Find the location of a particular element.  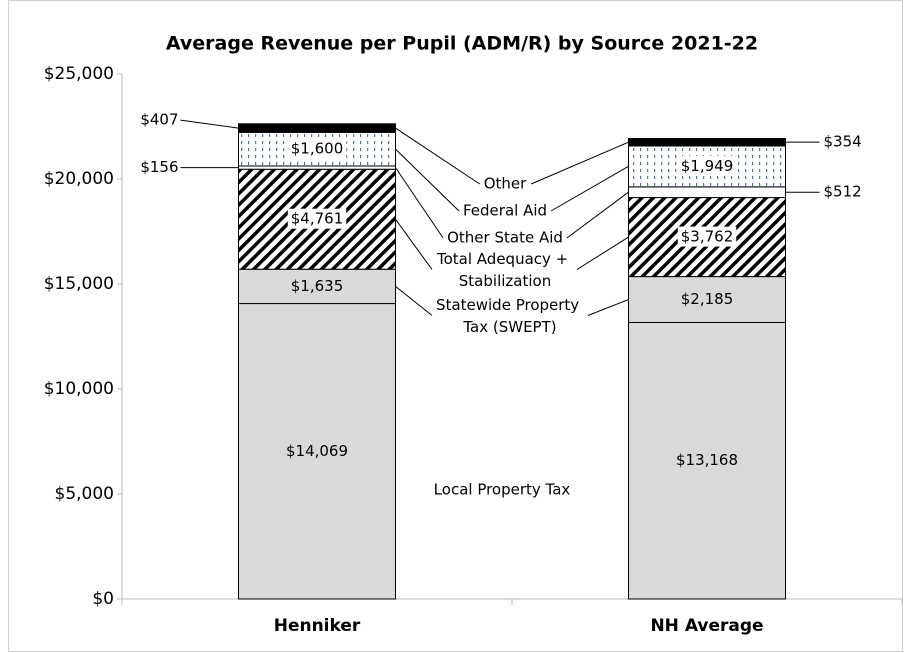

value-label: $1,600 is located at coordinates (317, 149).